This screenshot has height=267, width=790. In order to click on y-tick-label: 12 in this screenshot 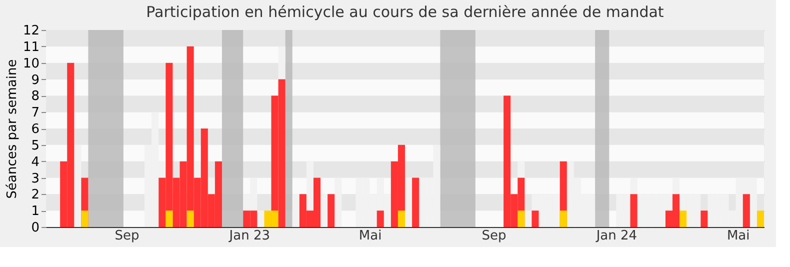, I will do `click(31, 31)`.